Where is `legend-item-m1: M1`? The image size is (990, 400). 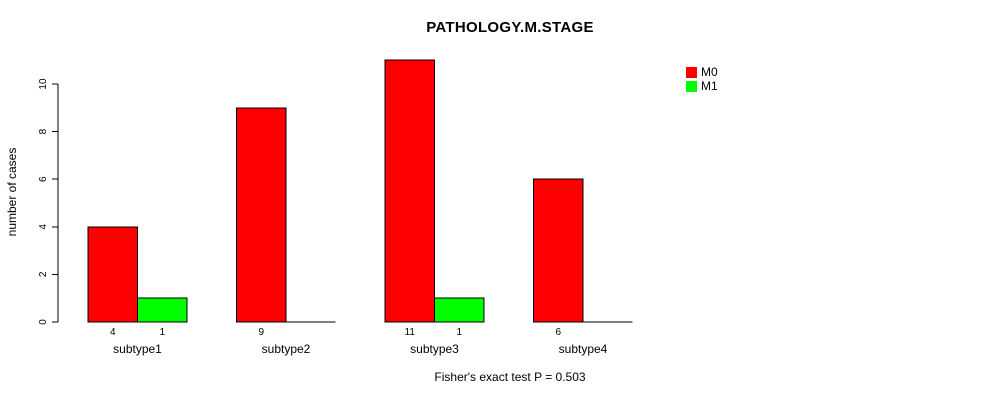
legend-item-m1: M1 is located at coordinates (702, 86).